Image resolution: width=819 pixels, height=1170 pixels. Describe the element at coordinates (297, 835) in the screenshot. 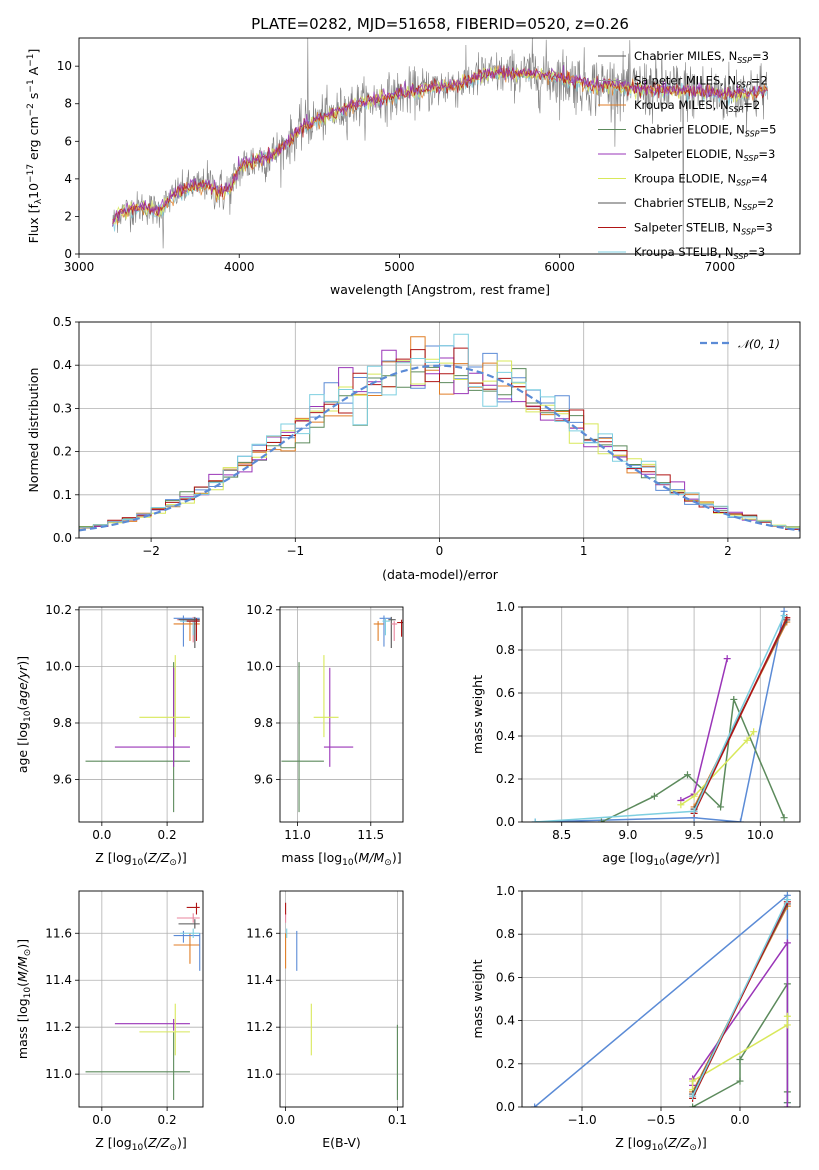

I see `x-tick-label: 11.0` at that location.